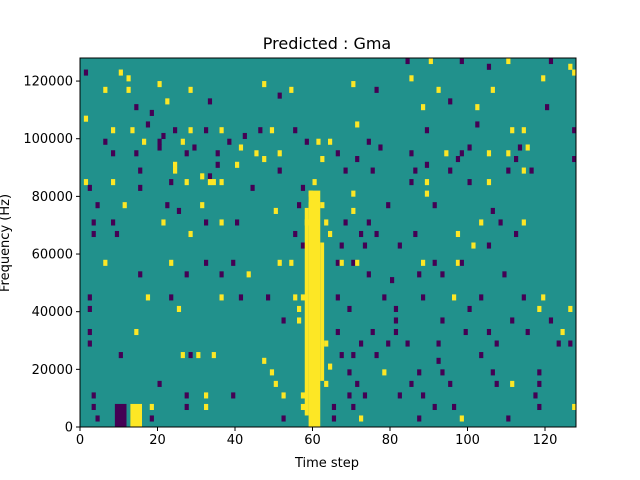 The width and height of the screenshot is (640, 480). I want to click on x-tick-label: 100, so click(467, 440).